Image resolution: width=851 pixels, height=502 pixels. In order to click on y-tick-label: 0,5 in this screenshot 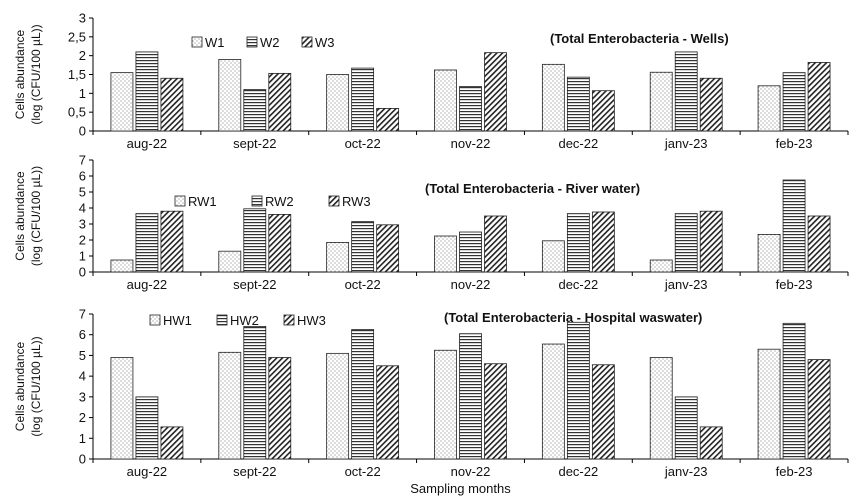, I will do `click(77, 112)`.